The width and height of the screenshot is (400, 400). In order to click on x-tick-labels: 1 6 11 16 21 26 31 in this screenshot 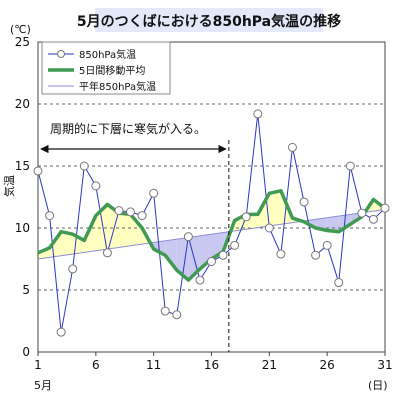, I will do `click(213, 362)`.